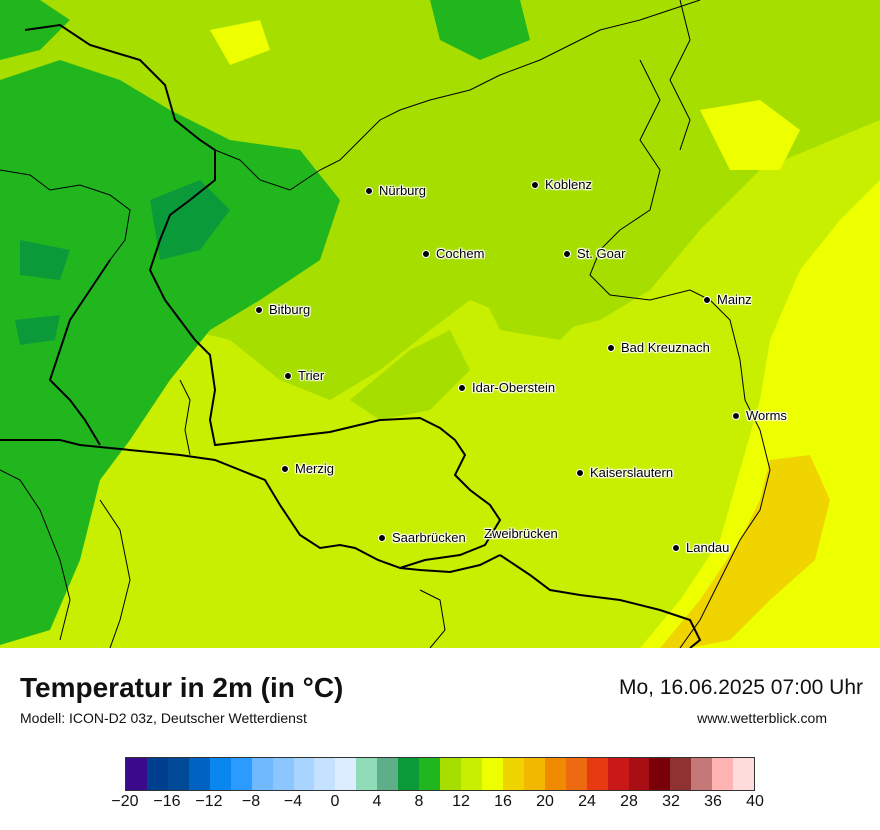 The image size is (880, 830). Describe the element at coordinates (658, 347) in the screenshot. I see `city-marker: Bad Kreuznach` at that location.